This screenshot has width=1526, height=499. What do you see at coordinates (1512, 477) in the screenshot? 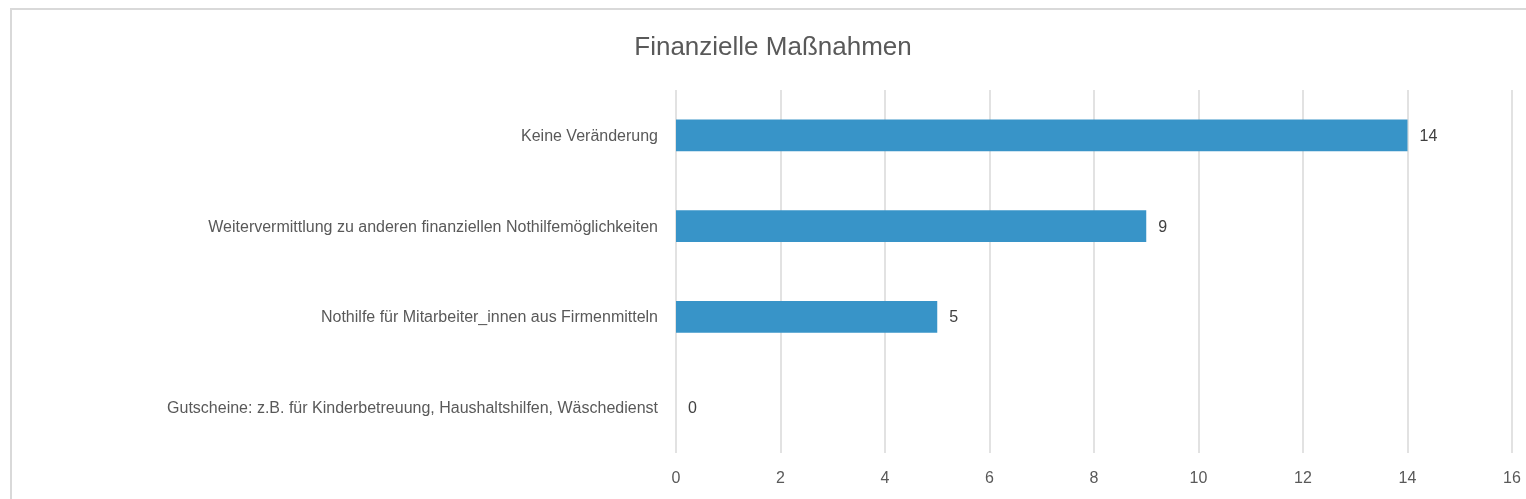
I see `x-tick-label: 16` at bounding box center [1512, 477].